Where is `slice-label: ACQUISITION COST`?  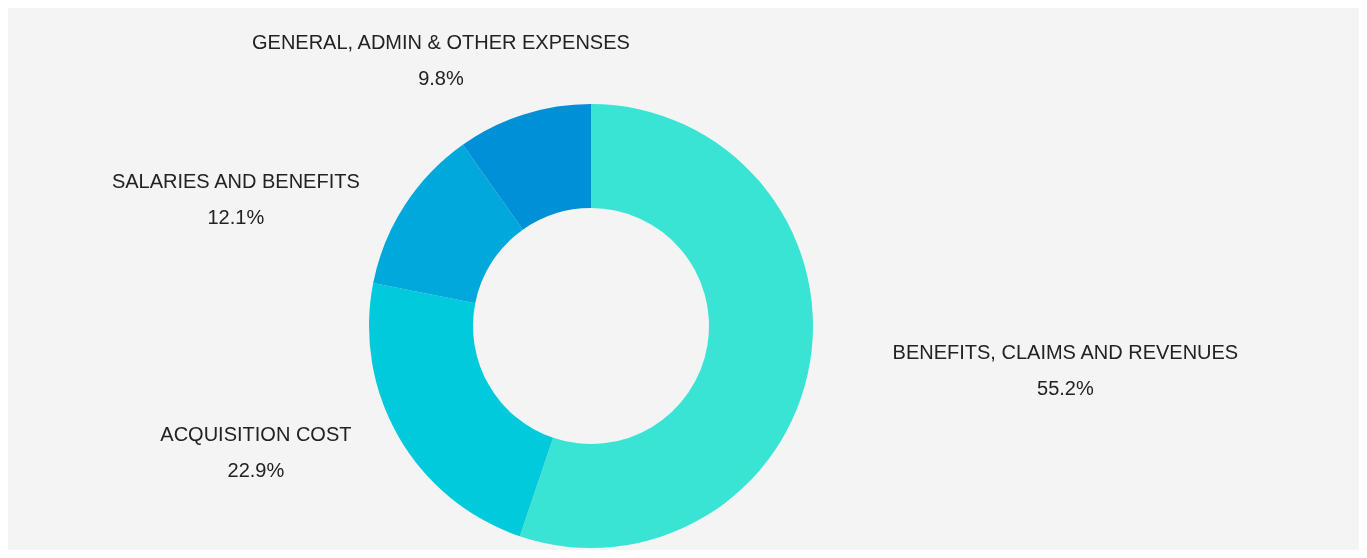
slice-label: ACQUISITION COST is located at coordinates (256, 434).